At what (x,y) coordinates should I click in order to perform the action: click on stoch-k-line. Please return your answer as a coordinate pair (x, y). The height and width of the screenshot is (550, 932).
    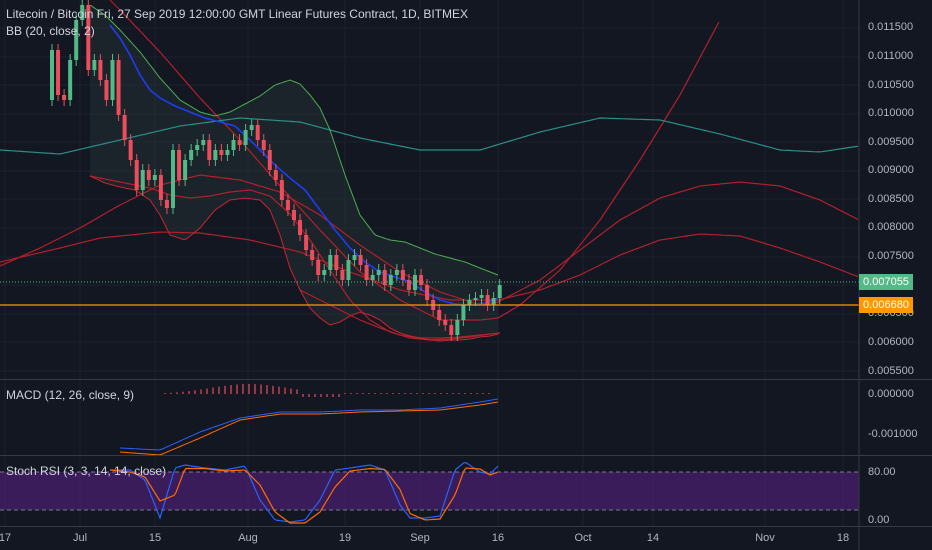
    Looking at the image, I should click on (304, 492).